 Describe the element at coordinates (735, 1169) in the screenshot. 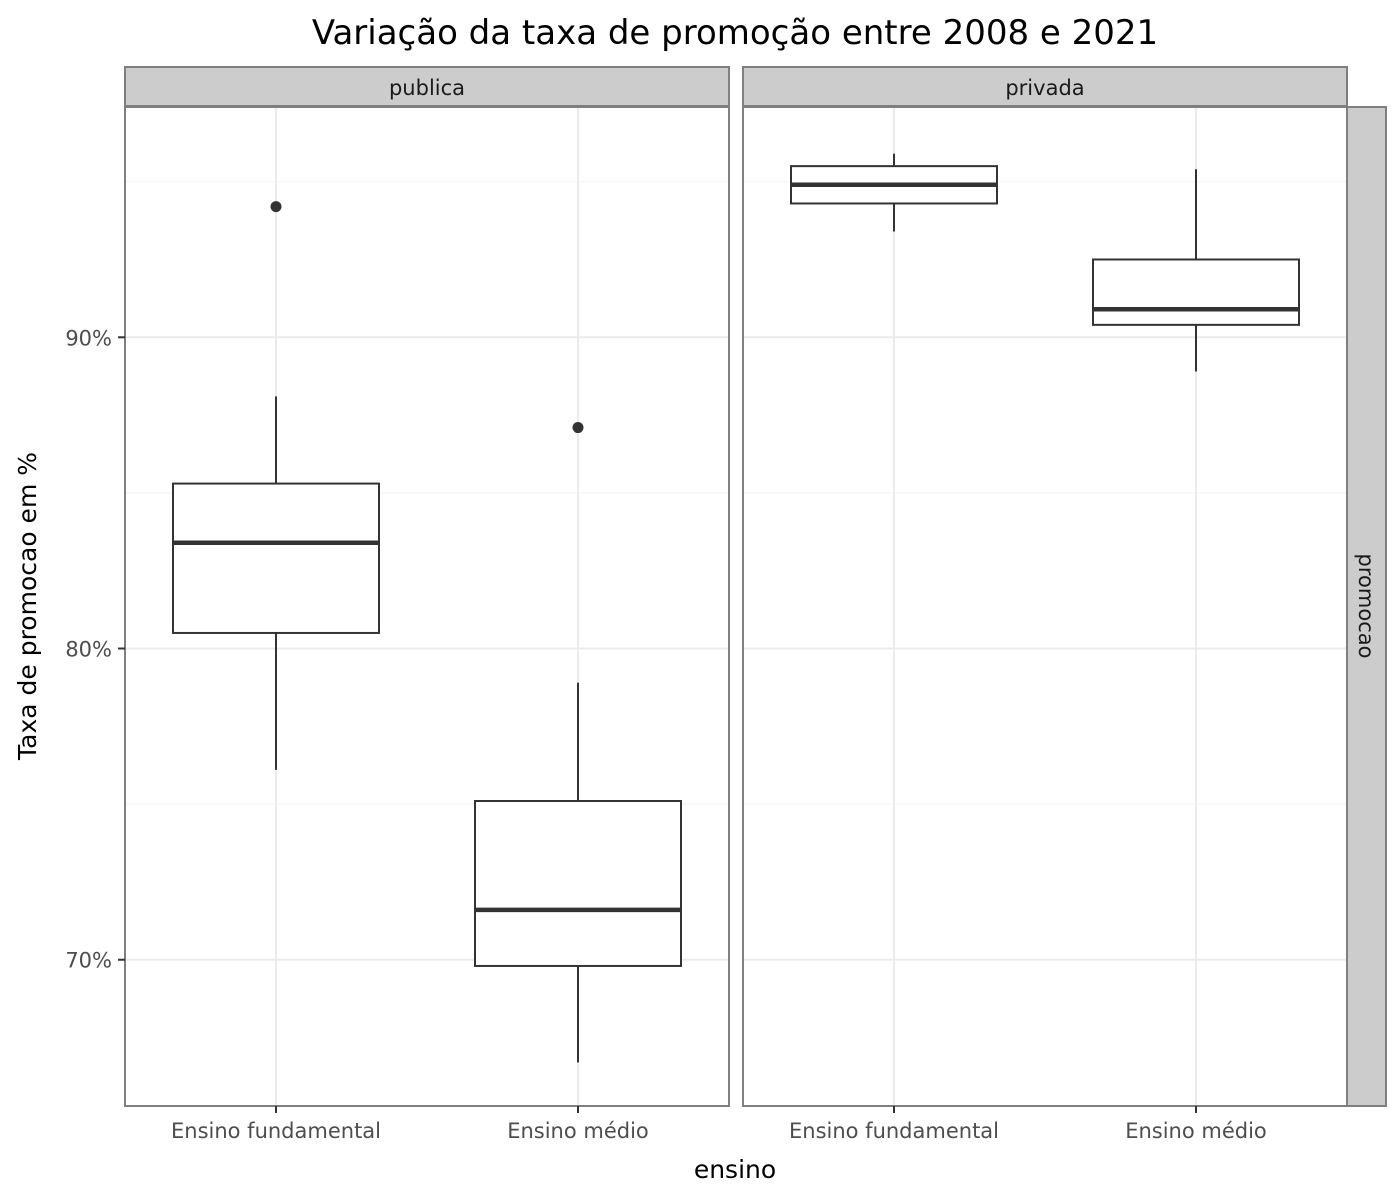

I see `x-axis-title: ensino` at that location.